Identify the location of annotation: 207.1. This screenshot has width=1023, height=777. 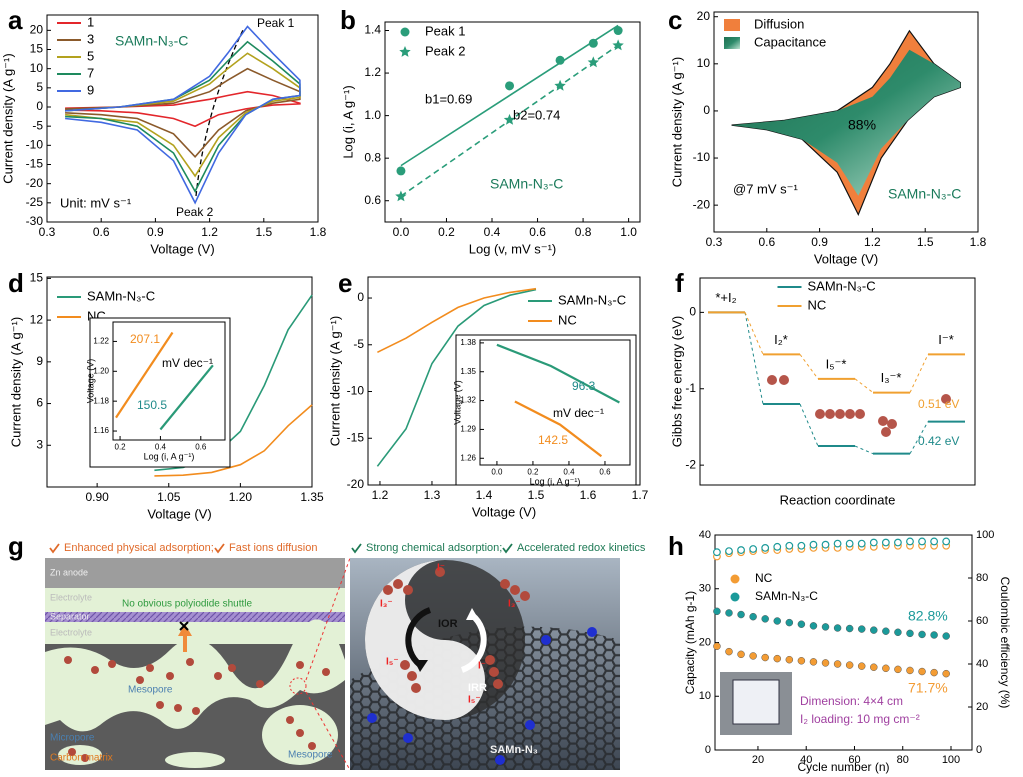
(145, 339).